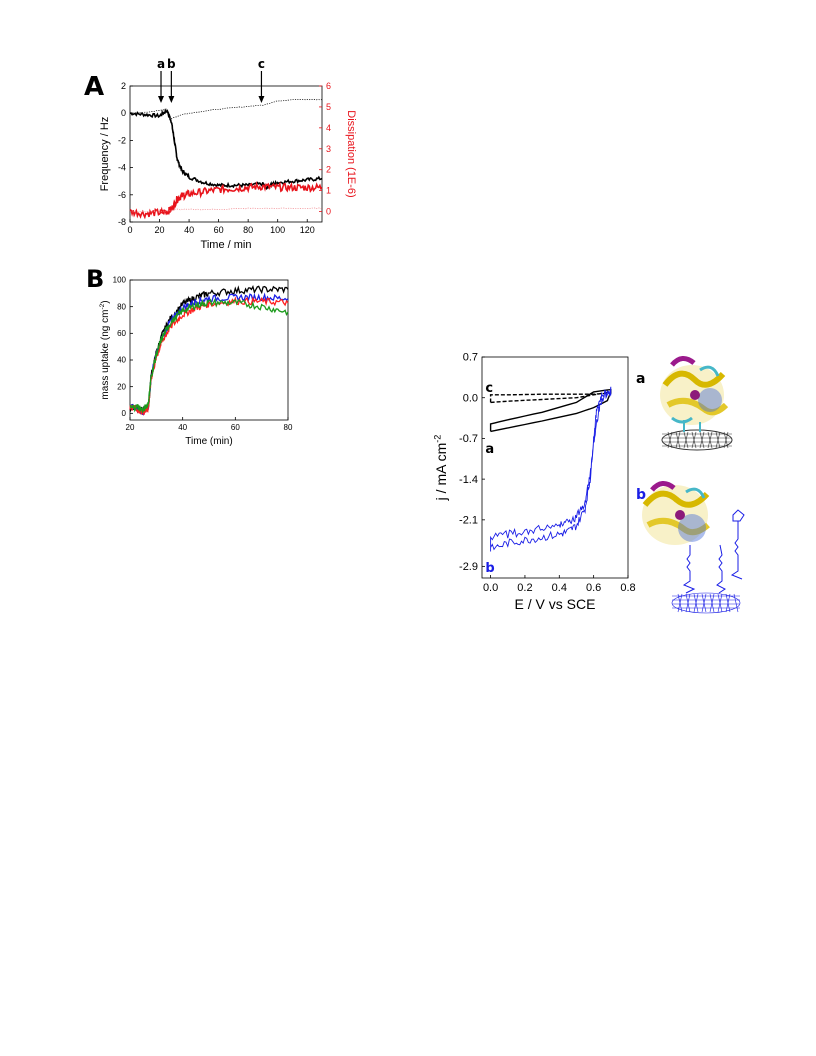  I want to click on y-tick-label: -2, so click(122, 140).